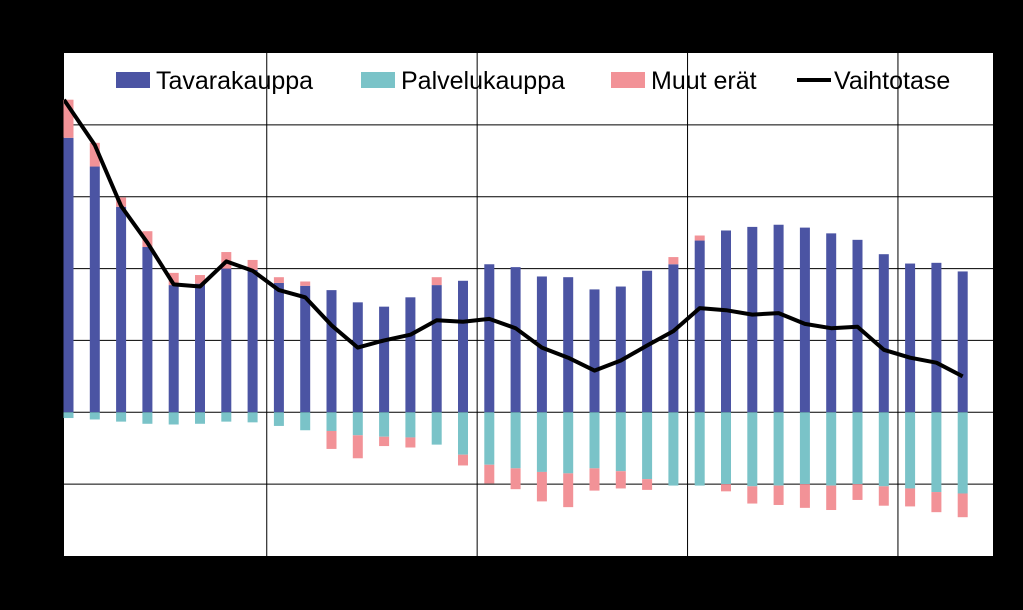 The image size is (1023, 610). I want to click on legend-label: Muut erät, so click(704, 81).